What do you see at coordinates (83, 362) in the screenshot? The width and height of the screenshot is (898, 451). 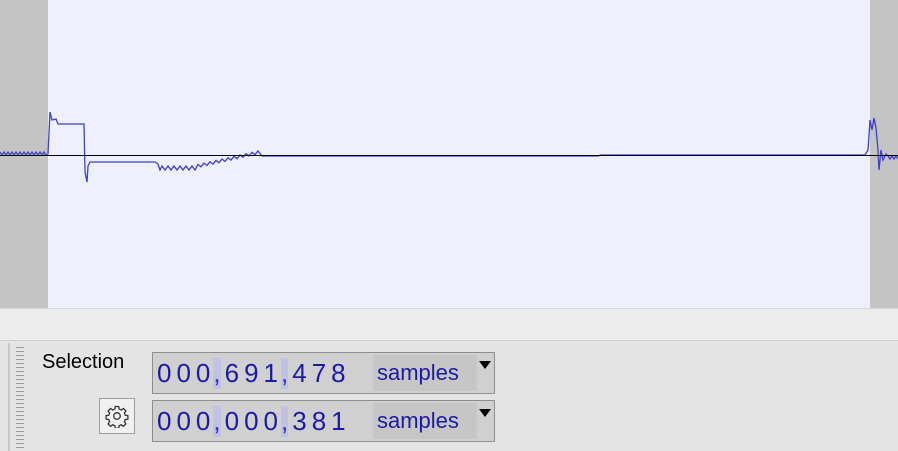 I see `selection-label: Selection` at bounding box center [83, 362].